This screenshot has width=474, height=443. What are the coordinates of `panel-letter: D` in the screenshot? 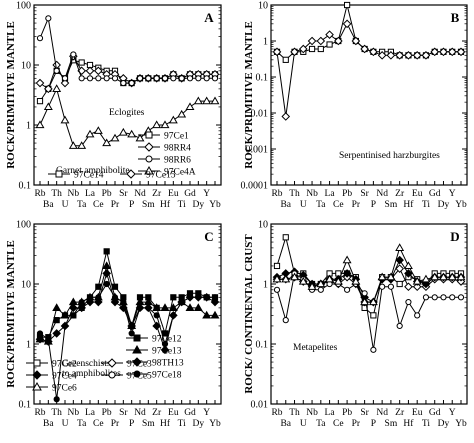 It's located at (454, 236).